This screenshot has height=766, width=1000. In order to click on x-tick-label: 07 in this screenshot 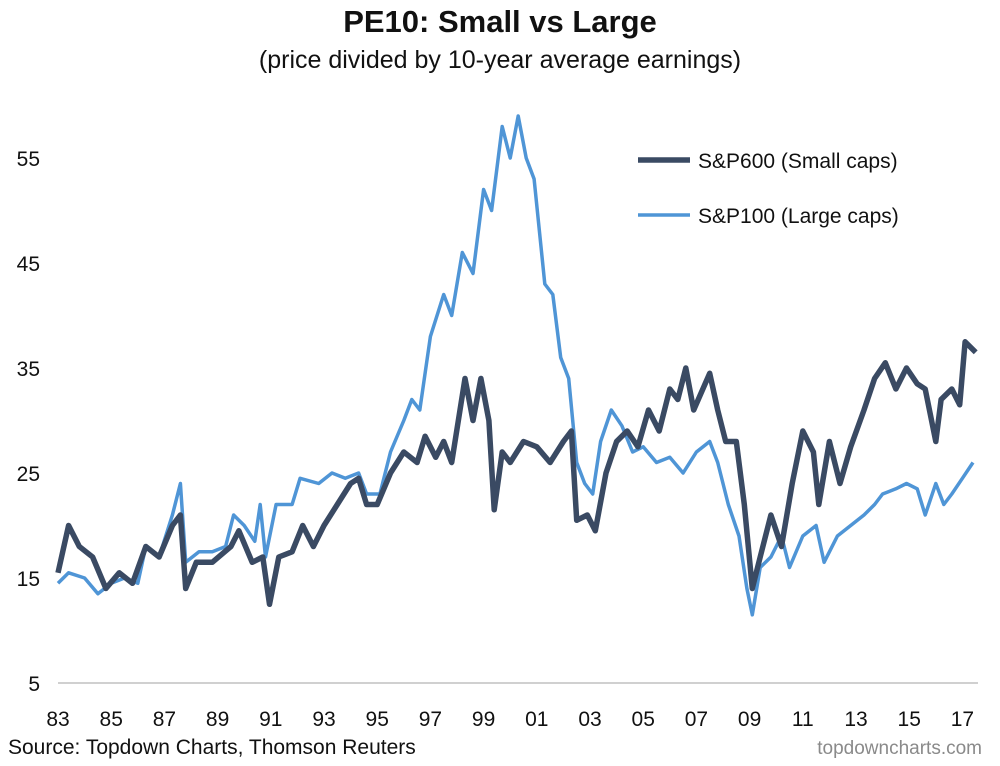, I will do `click(696, 719)`.